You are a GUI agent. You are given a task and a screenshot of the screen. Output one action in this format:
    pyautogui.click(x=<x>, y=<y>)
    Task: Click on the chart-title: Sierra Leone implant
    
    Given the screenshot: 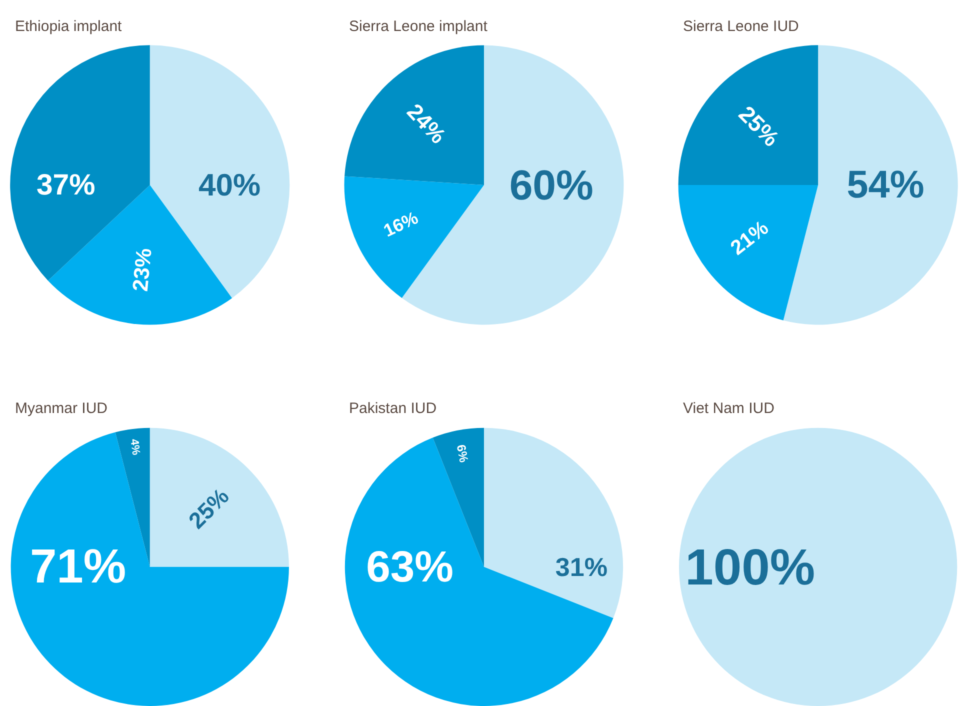 What is the action you would take?
    pyautogui.click(x=418, y=26)
    